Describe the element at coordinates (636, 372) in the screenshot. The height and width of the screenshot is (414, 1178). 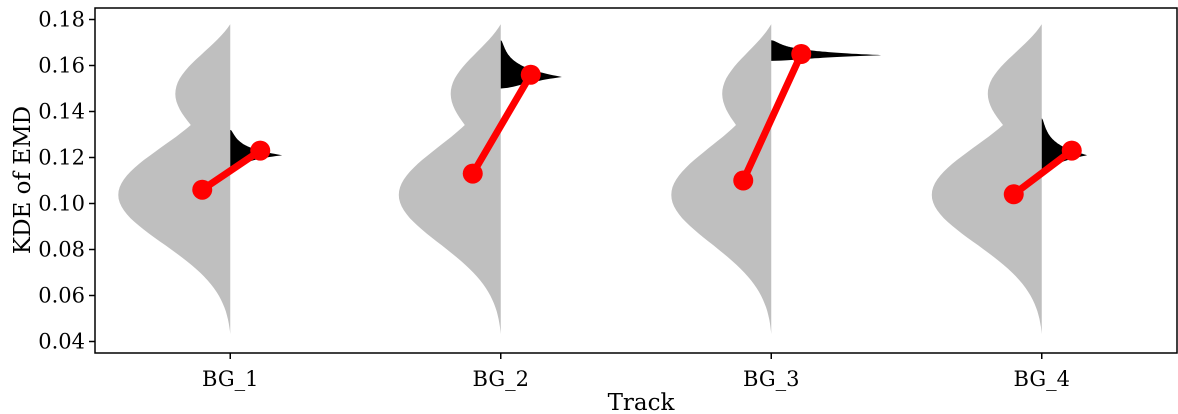
I see `x-axis: BG_1 BG_2 BG_3 BG_4` at that location.